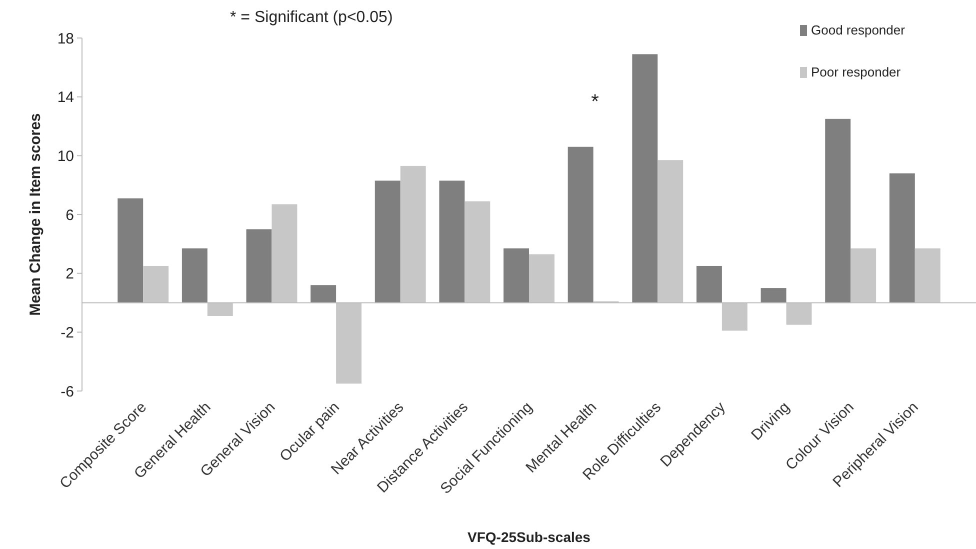 The image size is (976, 549). Describe the element at coordinates (35, 214) in the screenshot. I see `y-axis-title: Mean Change in Item scores` at that location.